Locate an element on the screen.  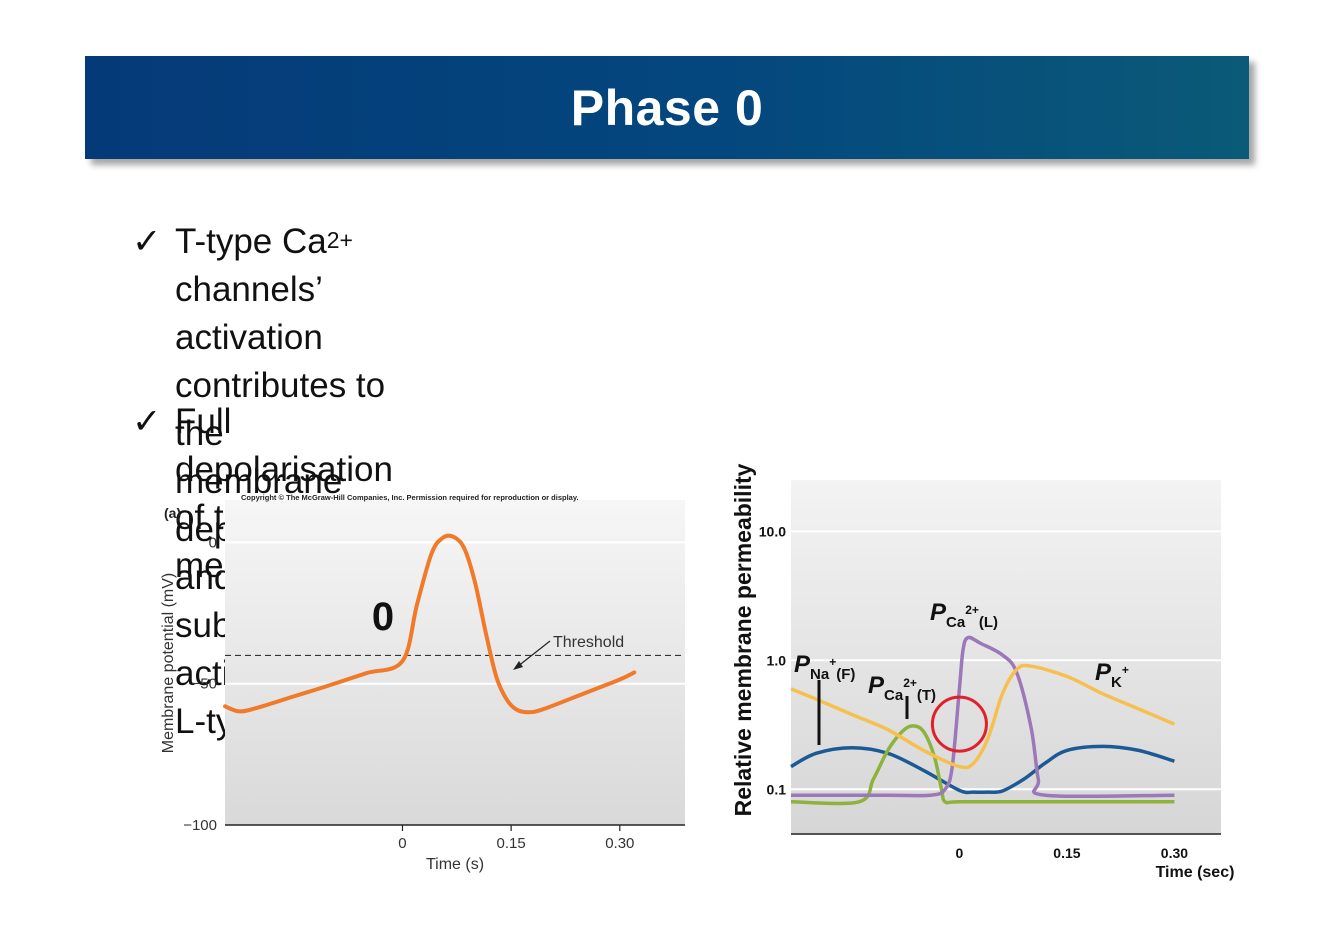
series-label: PNa+(F) is located at coordinates (824, 667).